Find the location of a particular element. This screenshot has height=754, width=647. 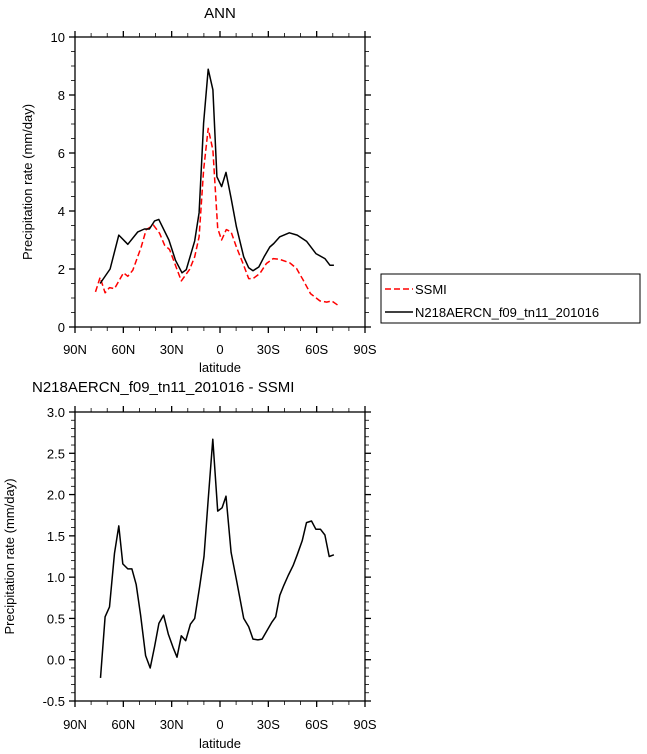

legend-box is located at coordinates (510, 298).